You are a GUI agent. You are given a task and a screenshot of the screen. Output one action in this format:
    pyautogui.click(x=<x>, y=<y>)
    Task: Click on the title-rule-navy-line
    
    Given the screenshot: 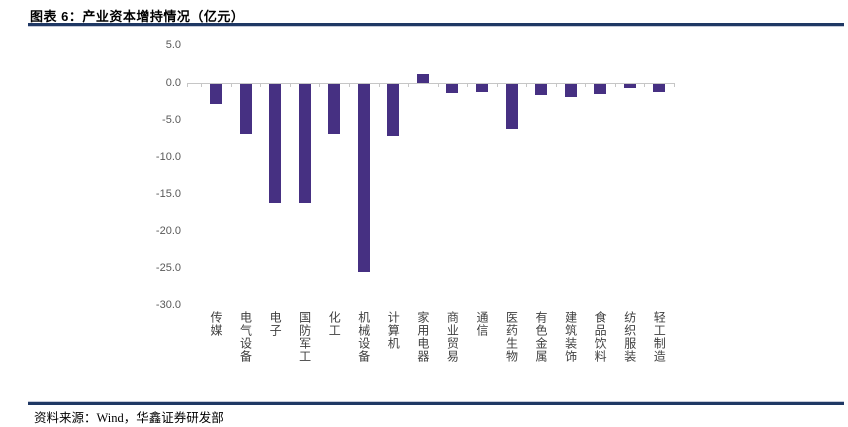 What is the action you would take?
    pyautogui.click(x=436, y=24)
    